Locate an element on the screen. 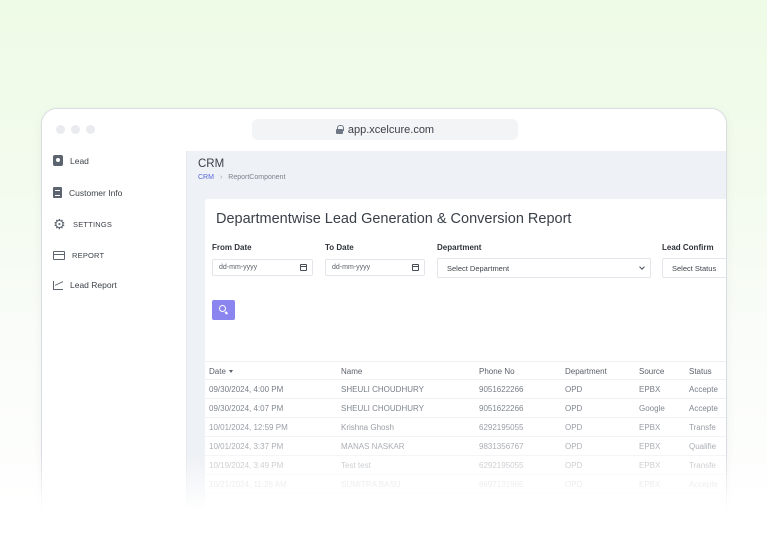  column-header-name: Name is located at coordinates (352, 371).